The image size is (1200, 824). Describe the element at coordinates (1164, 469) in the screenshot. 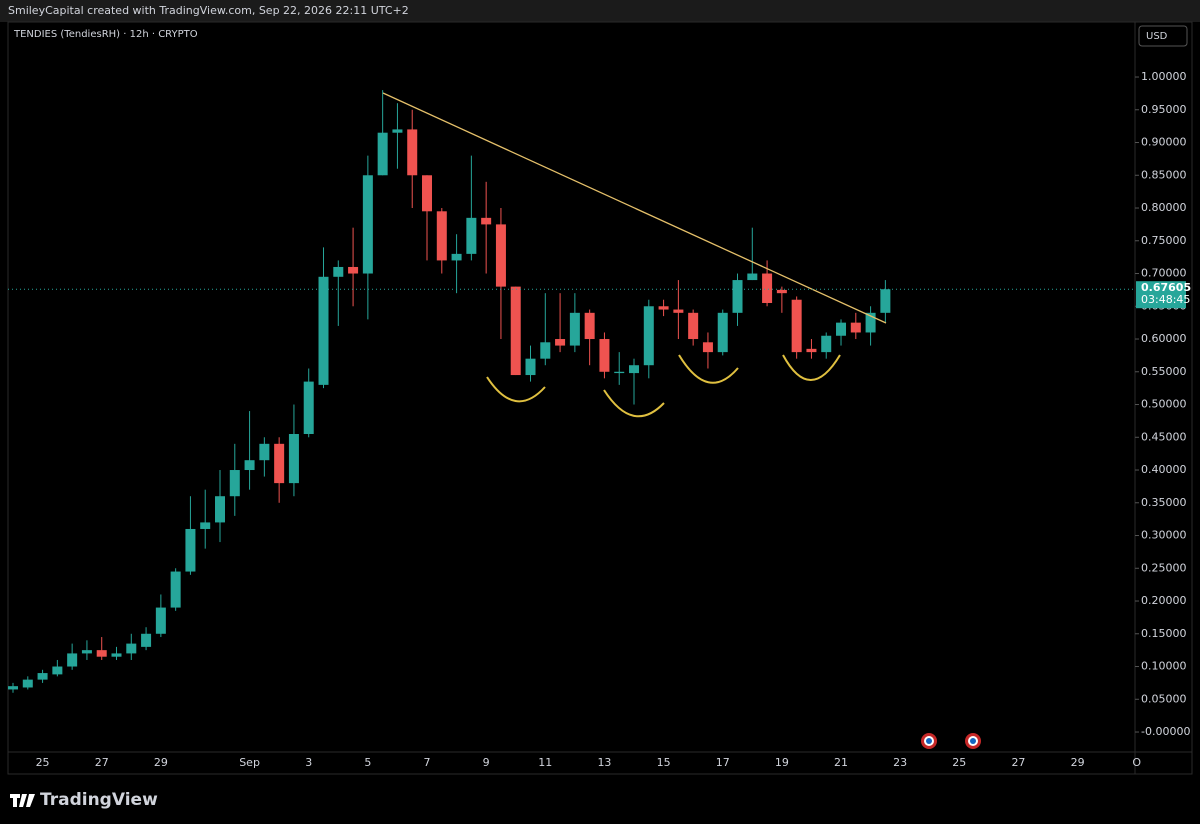

I see `y-tick-label: 0.40000` at that location.